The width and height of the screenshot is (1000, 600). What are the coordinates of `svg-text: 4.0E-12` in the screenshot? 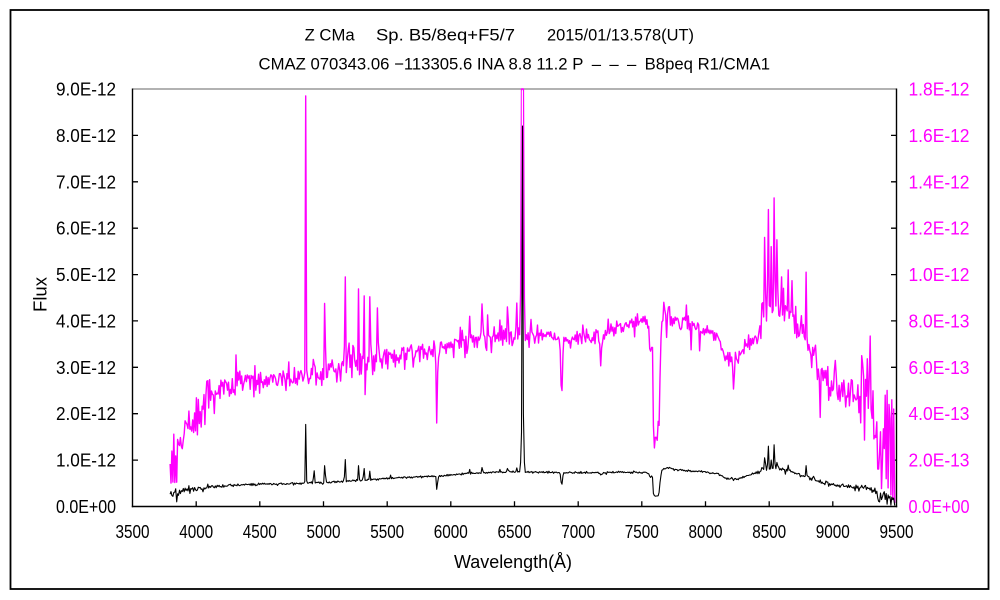 It's located at (86, 321).